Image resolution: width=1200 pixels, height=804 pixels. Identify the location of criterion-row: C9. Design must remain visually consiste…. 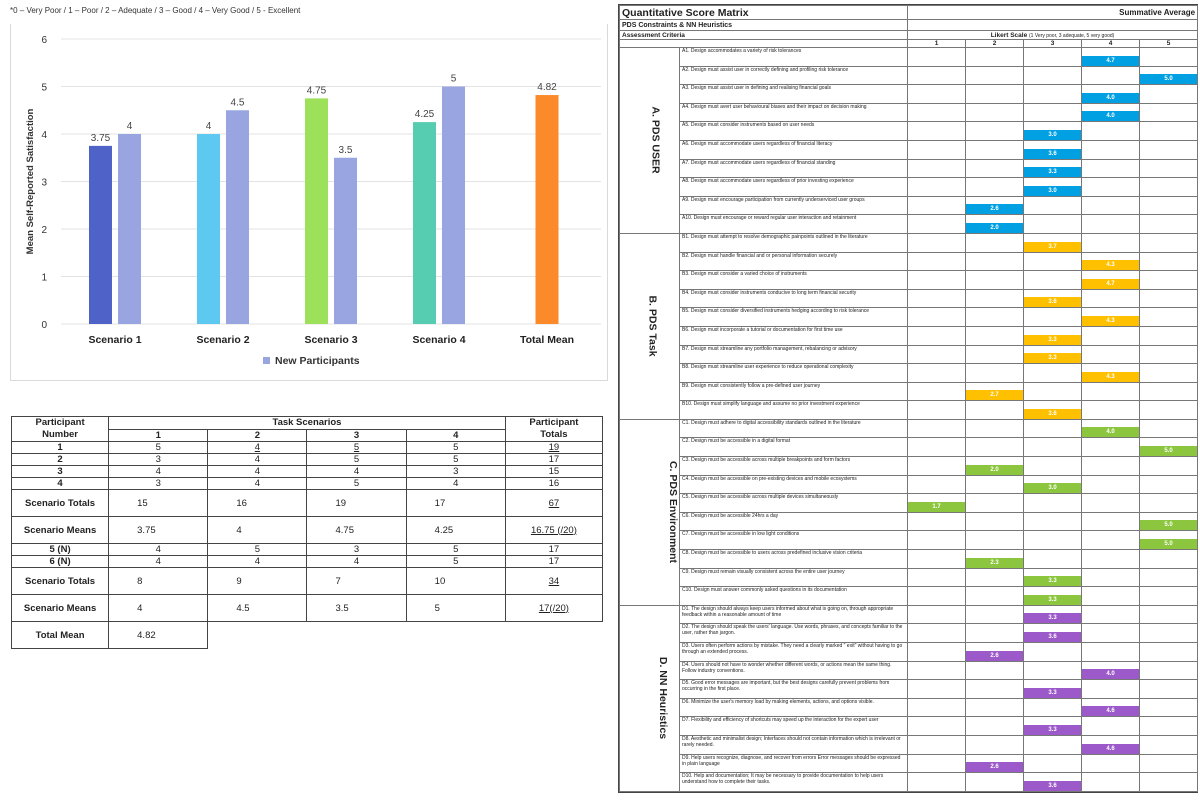
(909, 577).